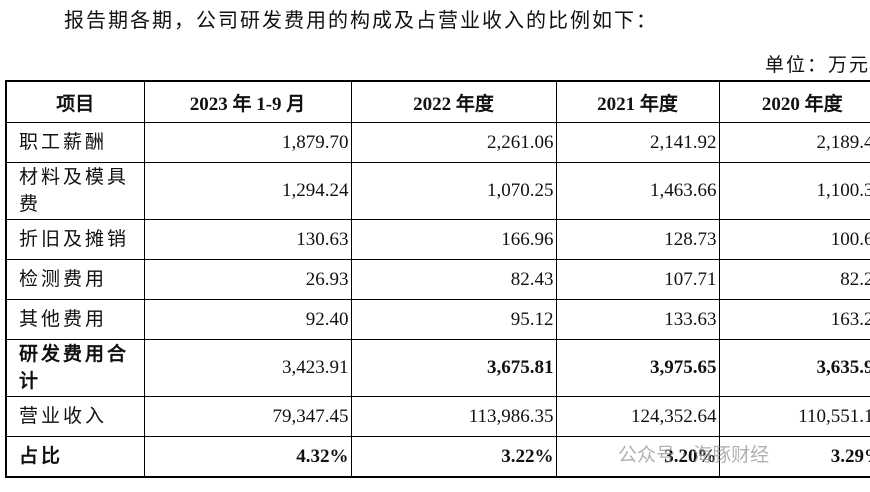  I want to click on value-cell: 163.23, so click(794, 319).